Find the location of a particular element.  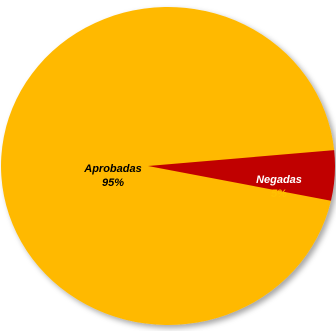

slice-percent-negadas: 5% is located at coordinates (279, 194).